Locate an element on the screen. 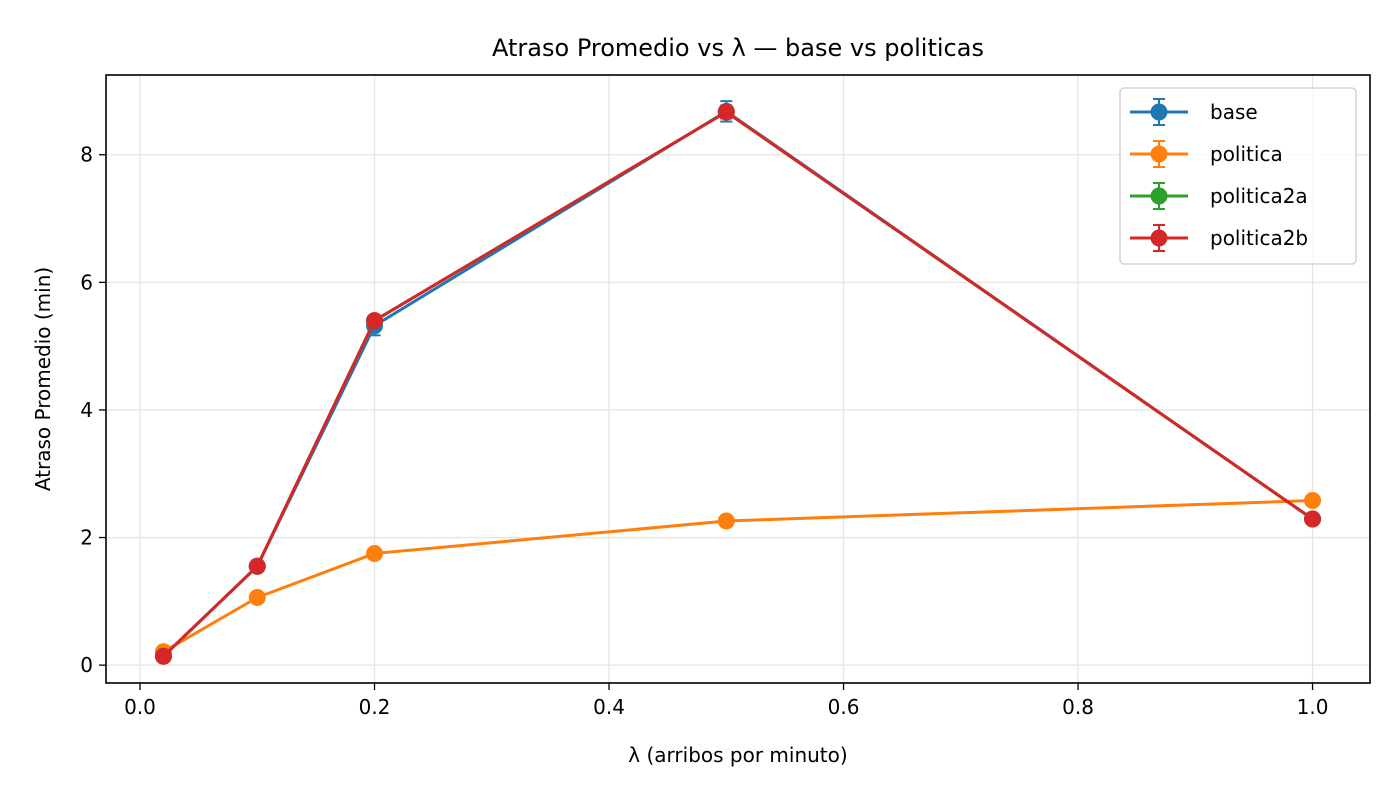 The height and width of the screenshot is (800, 1400). legend-item-politica2b: politica2b is located at coordinates (1219, 238).